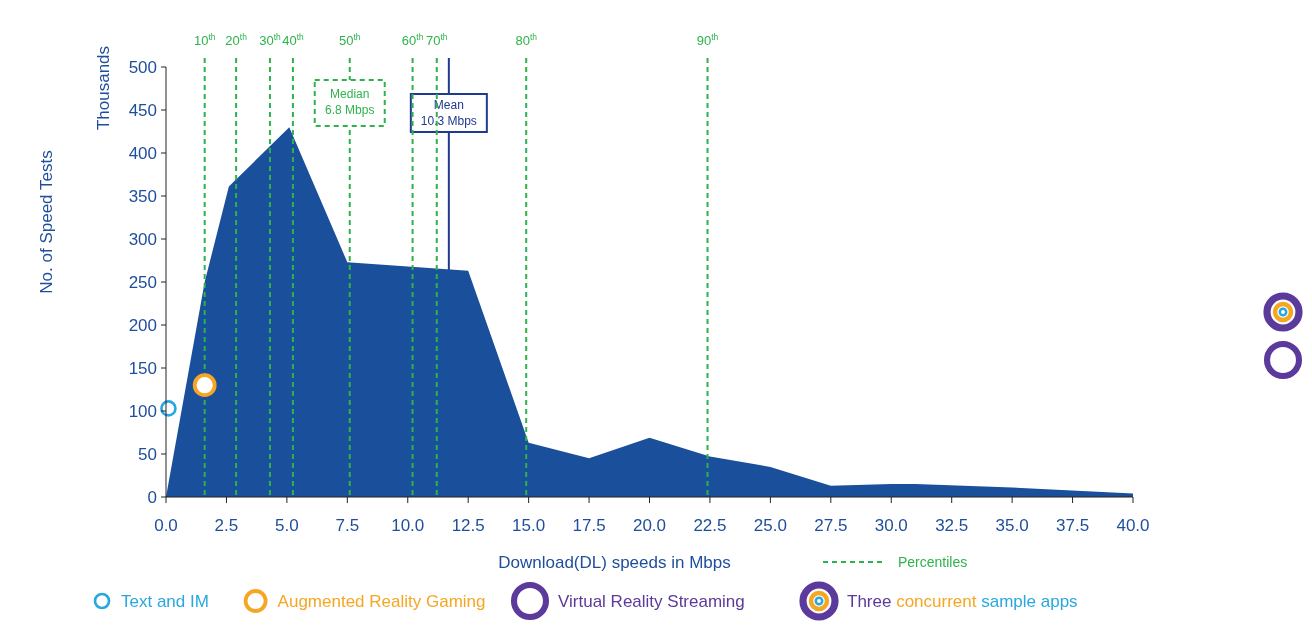  I want to click on x-tick-label: 12.5, so click(468, 525).